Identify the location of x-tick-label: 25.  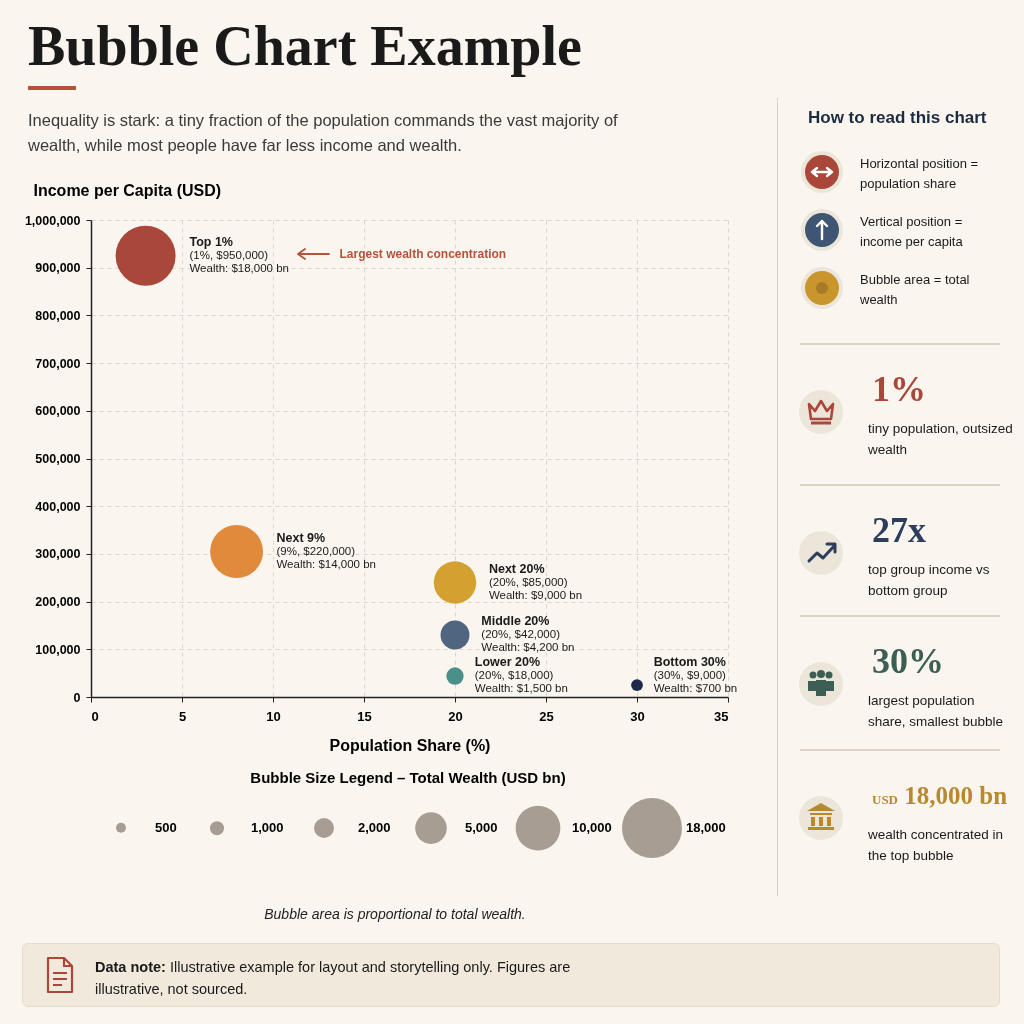
(546, 716).